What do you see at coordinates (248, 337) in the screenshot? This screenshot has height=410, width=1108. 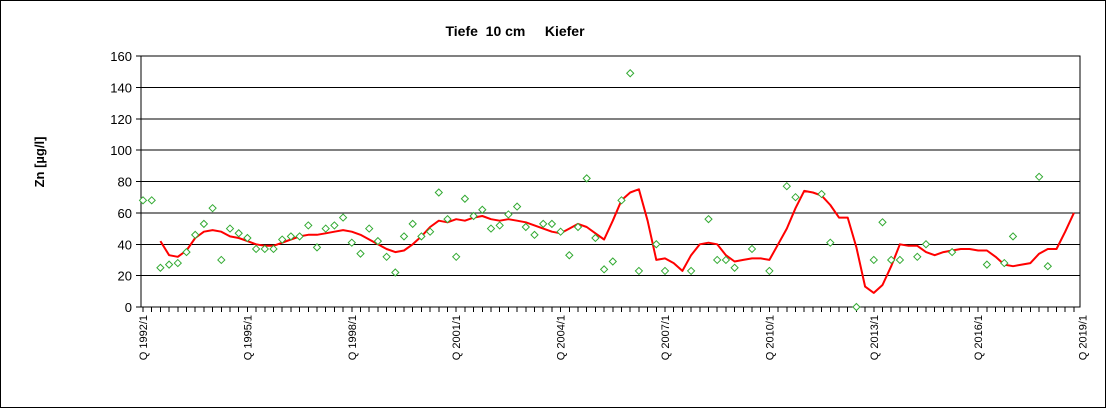 I see `x-tick-label: Q 1995/1` at bounding box center [248, 337].